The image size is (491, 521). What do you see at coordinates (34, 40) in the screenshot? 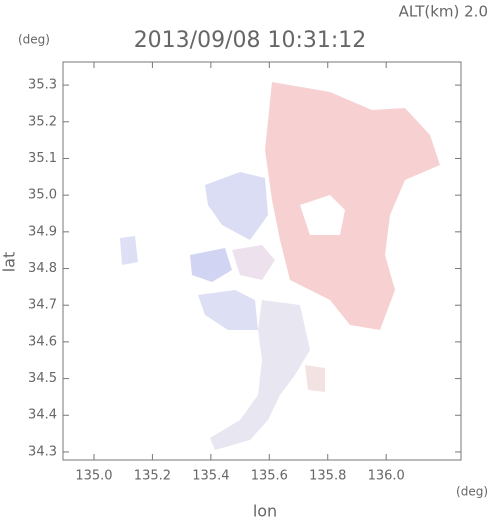
I see `y-unit: (deg)` at bounding box center [34, 40].